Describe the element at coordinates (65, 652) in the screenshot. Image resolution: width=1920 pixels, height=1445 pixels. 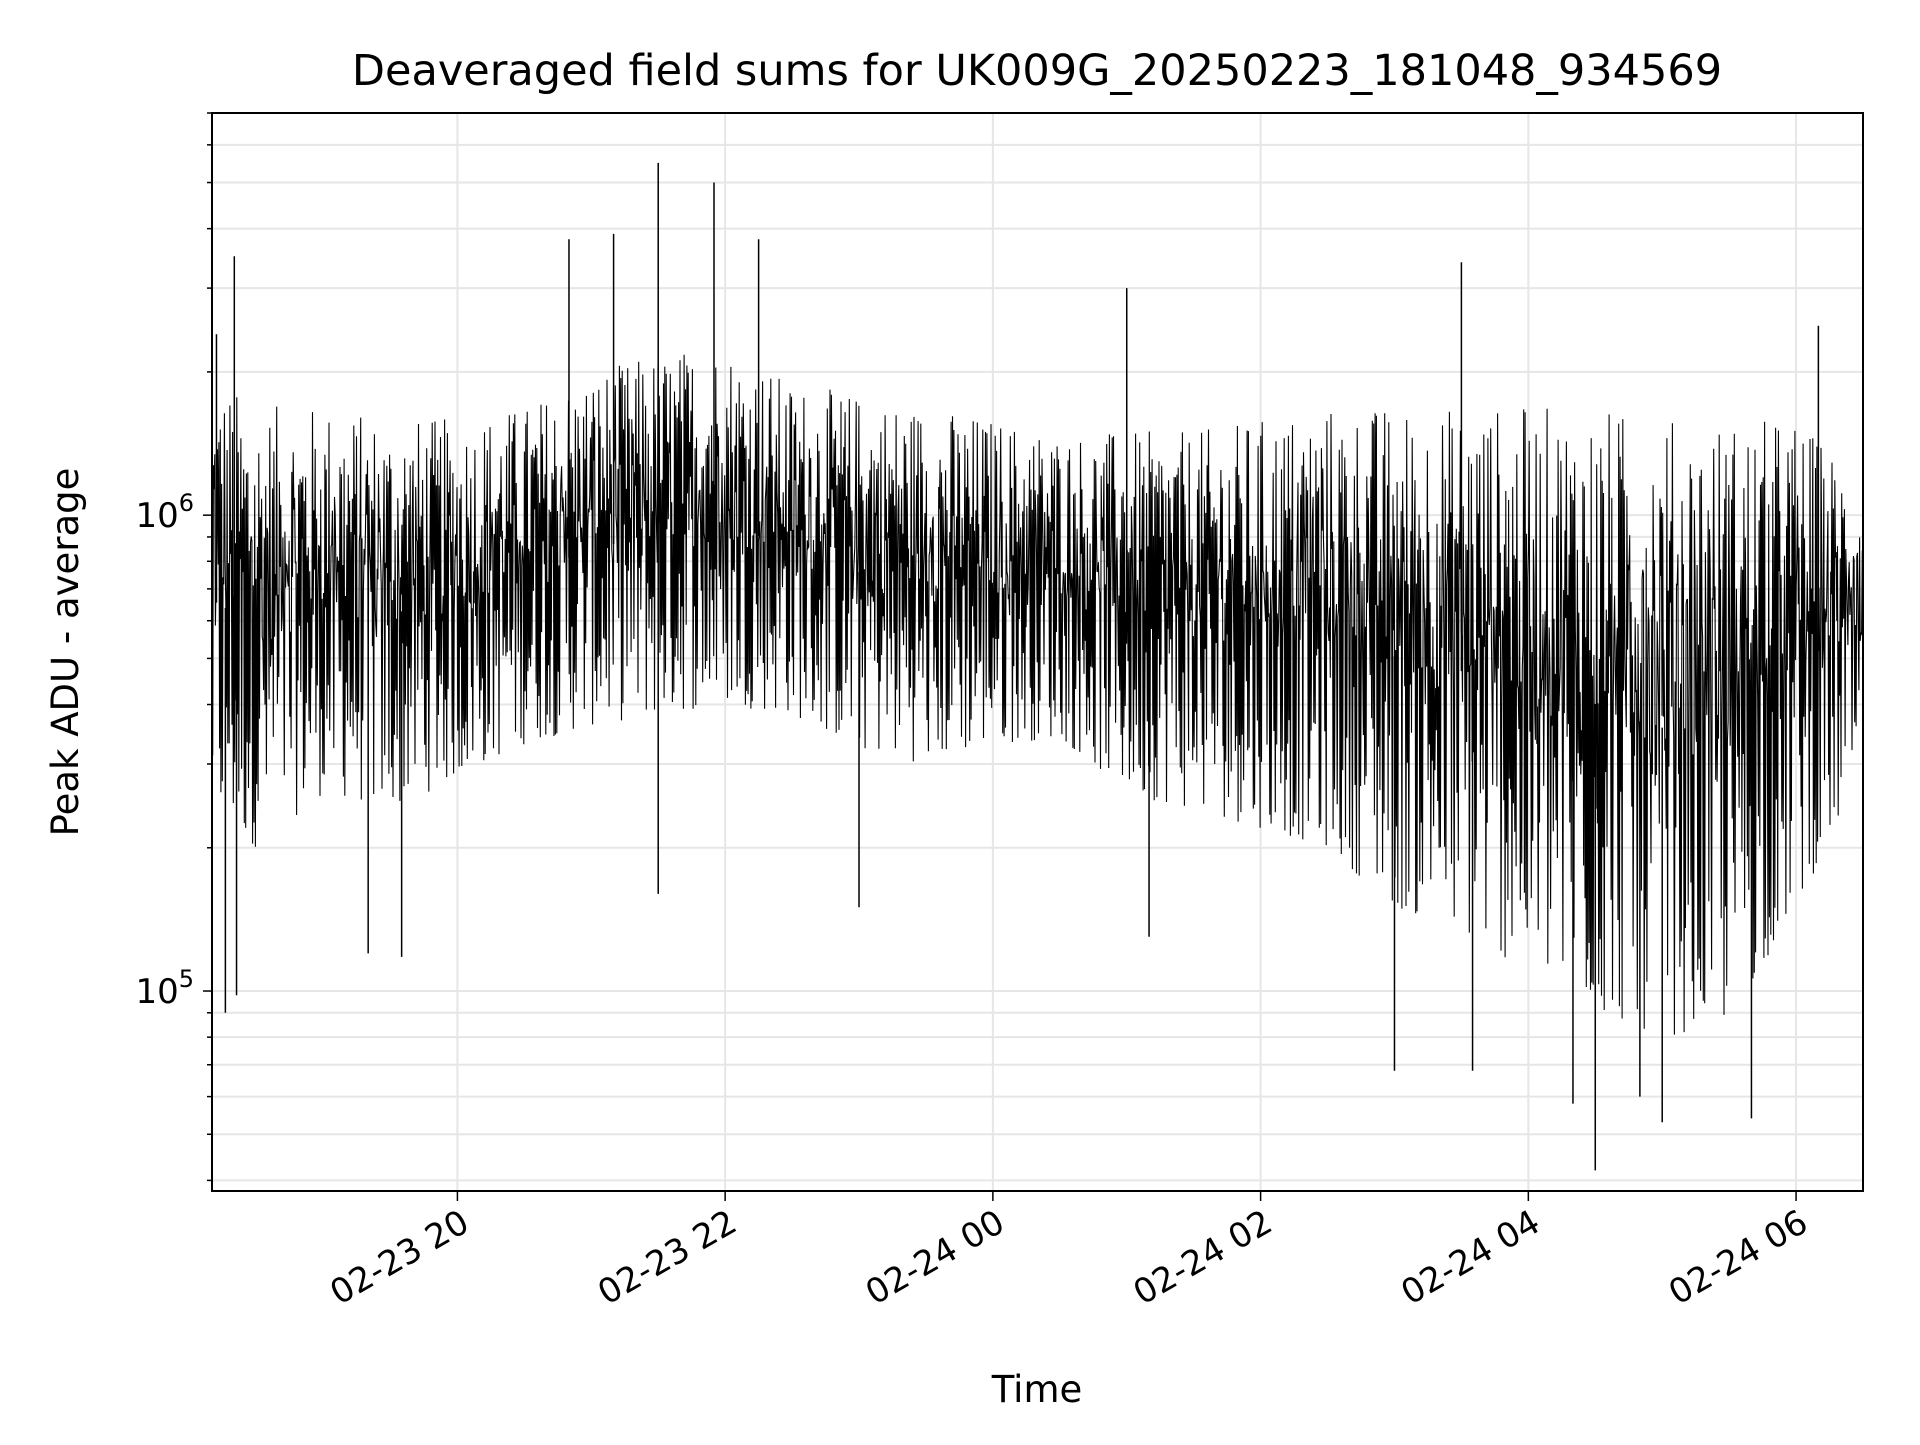
I see `y-axis-label: Peak ADU - average` at that location.